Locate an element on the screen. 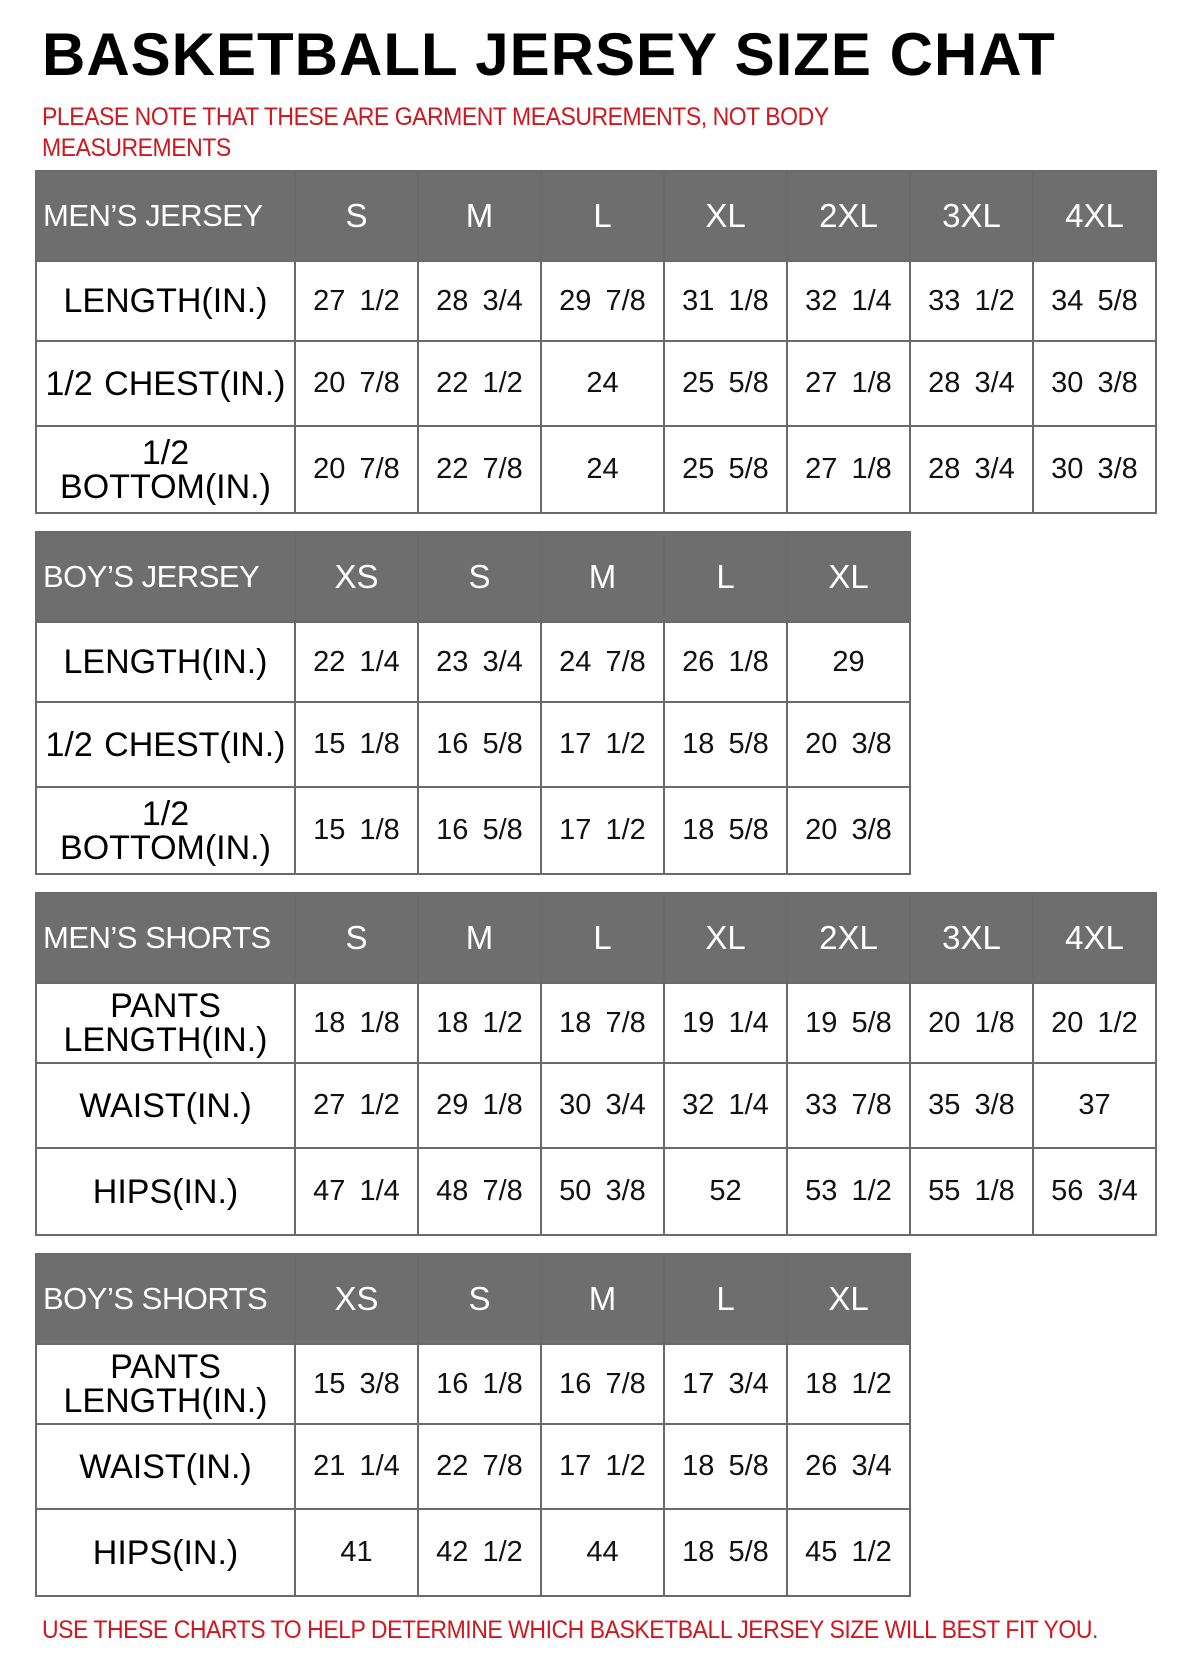 The width and height of the screenshot is (1200, 1679). measurement-cell: 37 is located at coordinates (1094, 1105).